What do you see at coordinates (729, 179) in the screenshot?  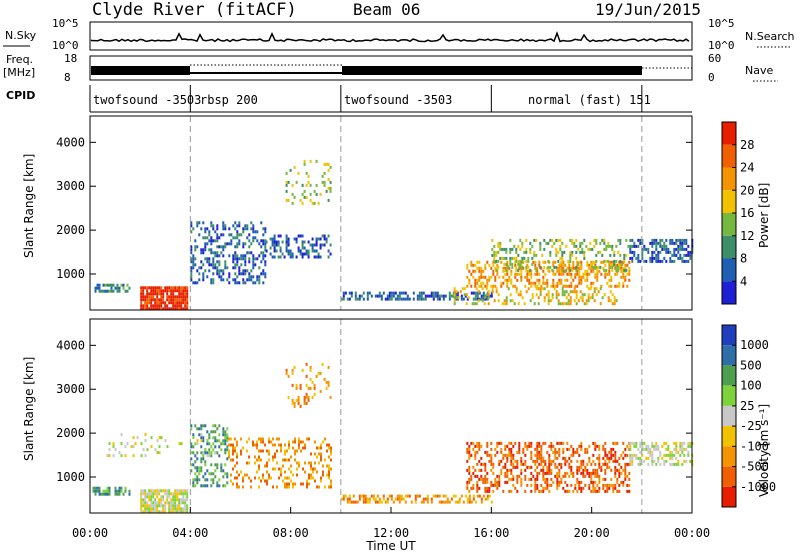 I see `colorbar-segment` at bounding box center [729, 179].